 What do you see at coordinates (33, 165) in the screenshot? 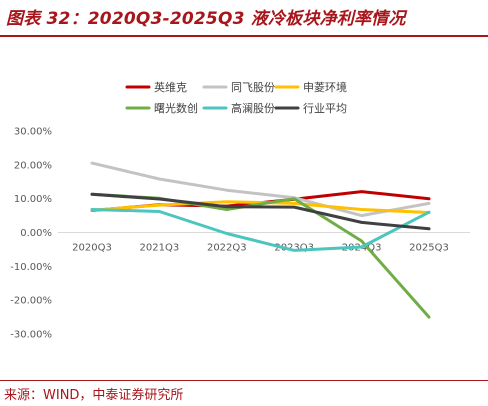
I see `y-tick-label: 20.00%` at bounding box center [33, 165].